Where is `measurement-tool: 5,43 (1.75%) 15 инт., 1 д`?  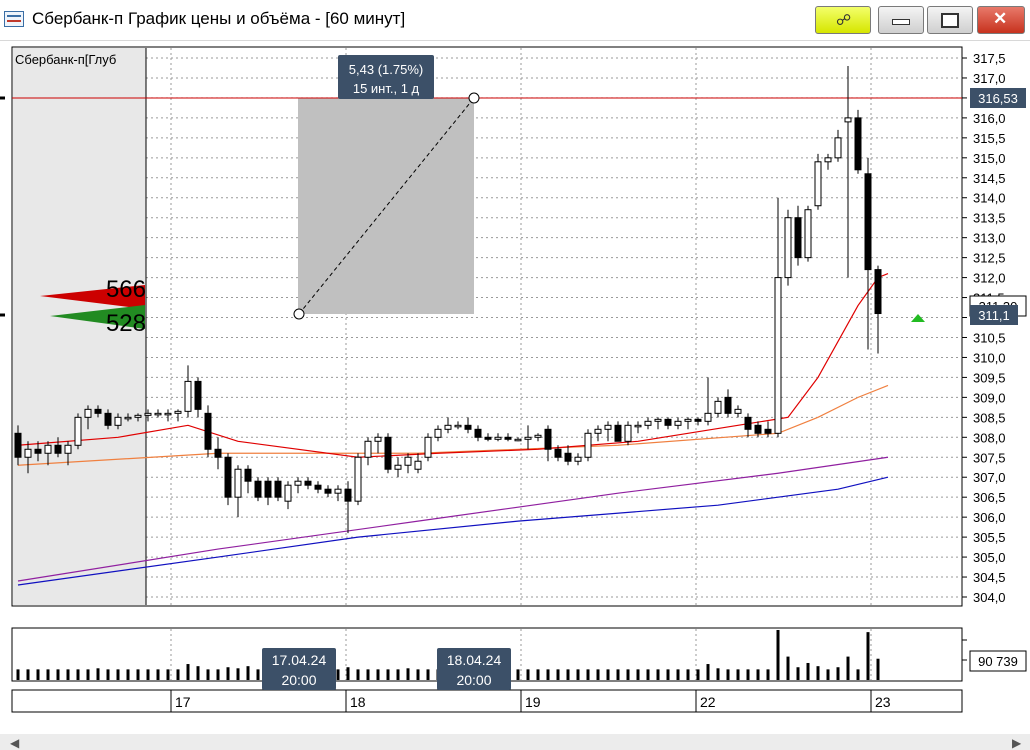
measurement-tool: 5,43 (1.75%) 15 инт., 1 д is located at coordinates (386, 187).